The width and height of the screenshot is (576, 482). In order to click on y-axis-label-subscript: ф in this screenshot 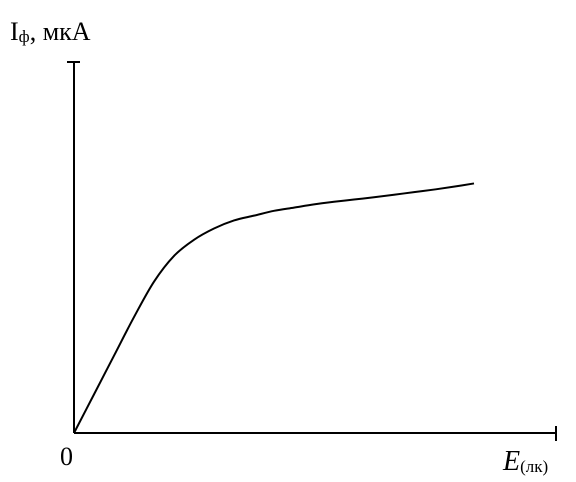, I will do `click(24, 36)`.